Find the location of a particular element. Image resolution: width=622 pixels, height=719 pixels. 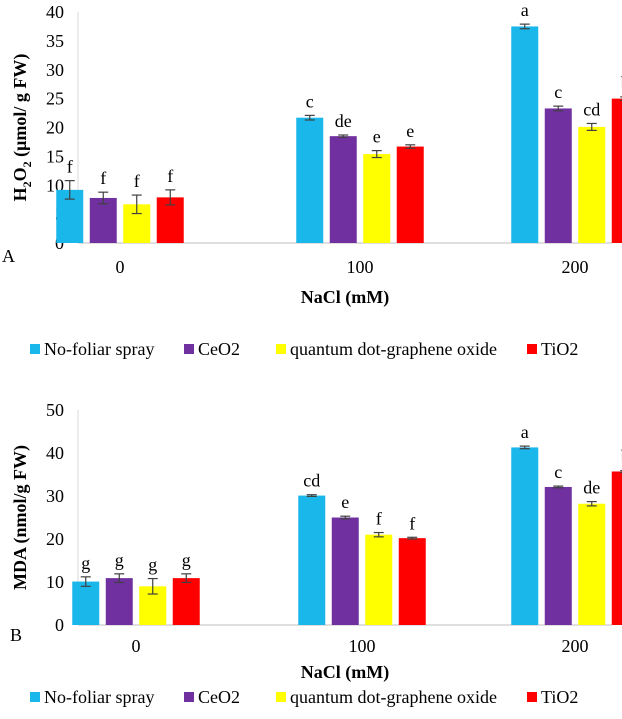

y-axis-label: H2O2 (μmol/ g FW) is located at coordinates (22, 128).